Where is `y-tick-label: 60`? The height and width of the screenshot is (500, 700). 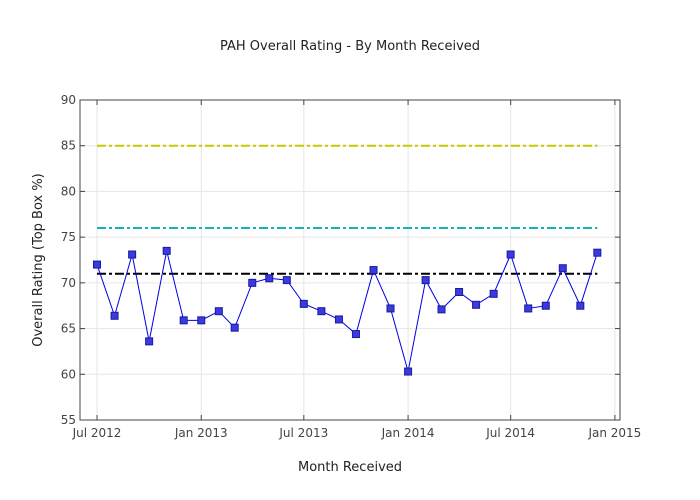 y-tick-label: 60 is located at coordinates (68, 374).